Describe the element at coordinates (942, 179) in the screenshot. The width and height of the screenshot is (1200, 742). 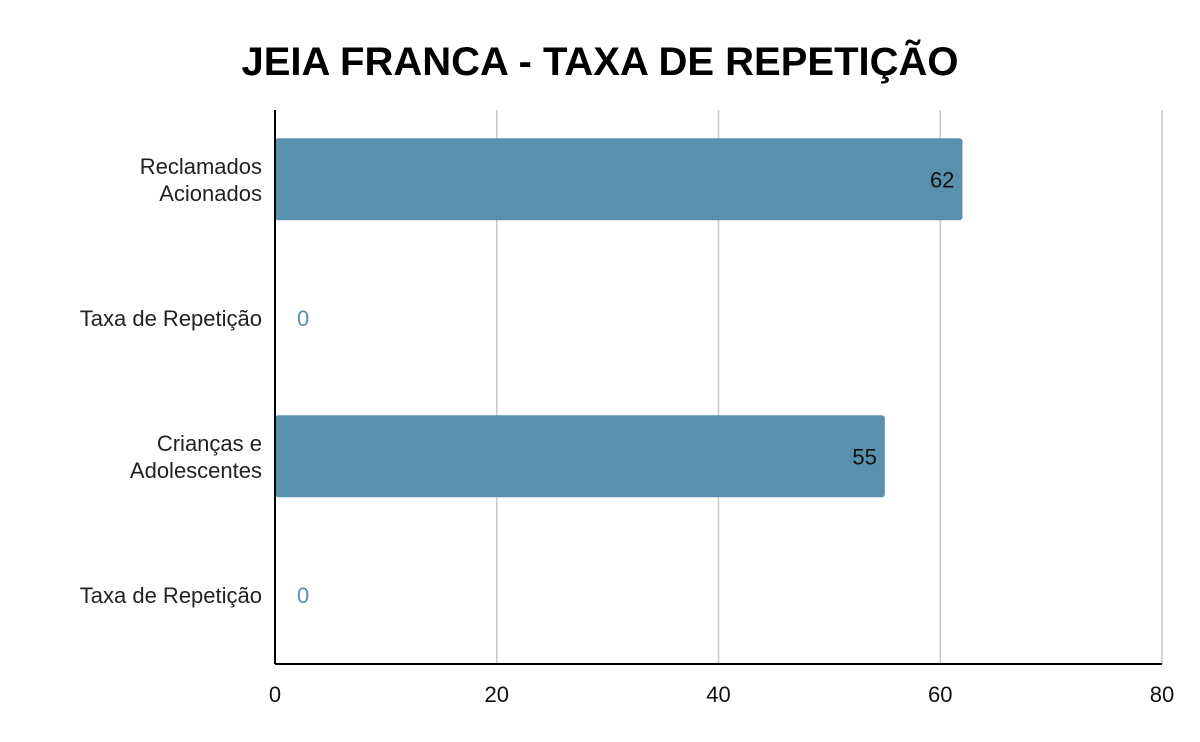
I see `data-label: 62` at that location.